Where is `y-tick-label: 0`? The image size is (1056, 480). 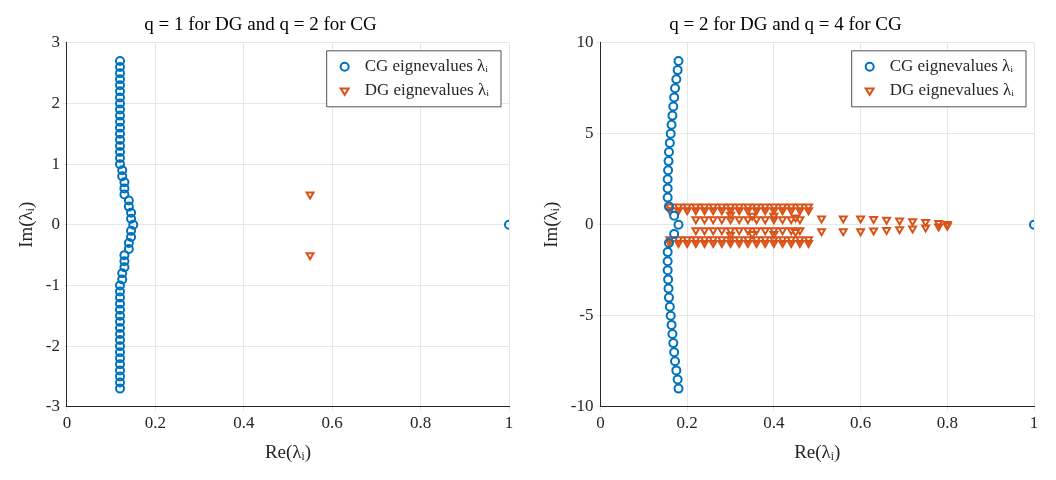 y-tick-label: 0 is located at coordinates (589, 224).